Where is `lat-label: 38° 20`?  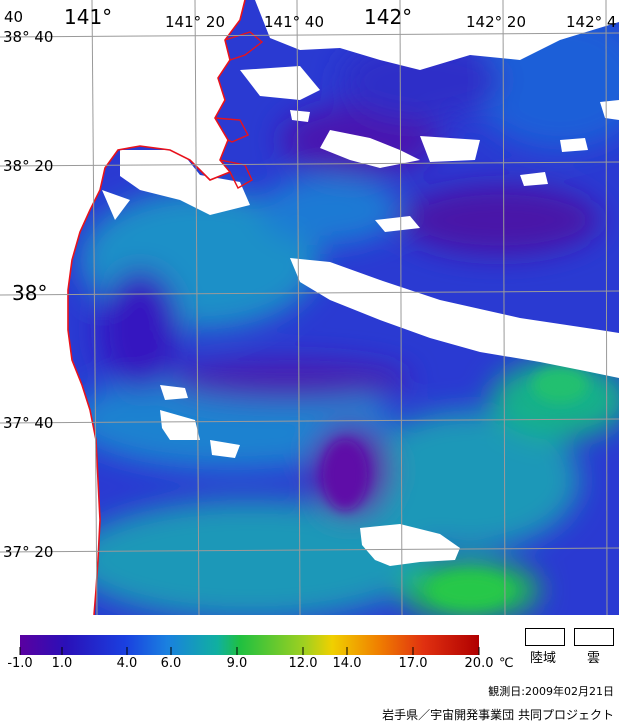 lat-label: 38° 20 is located at coordinates (28, 166).